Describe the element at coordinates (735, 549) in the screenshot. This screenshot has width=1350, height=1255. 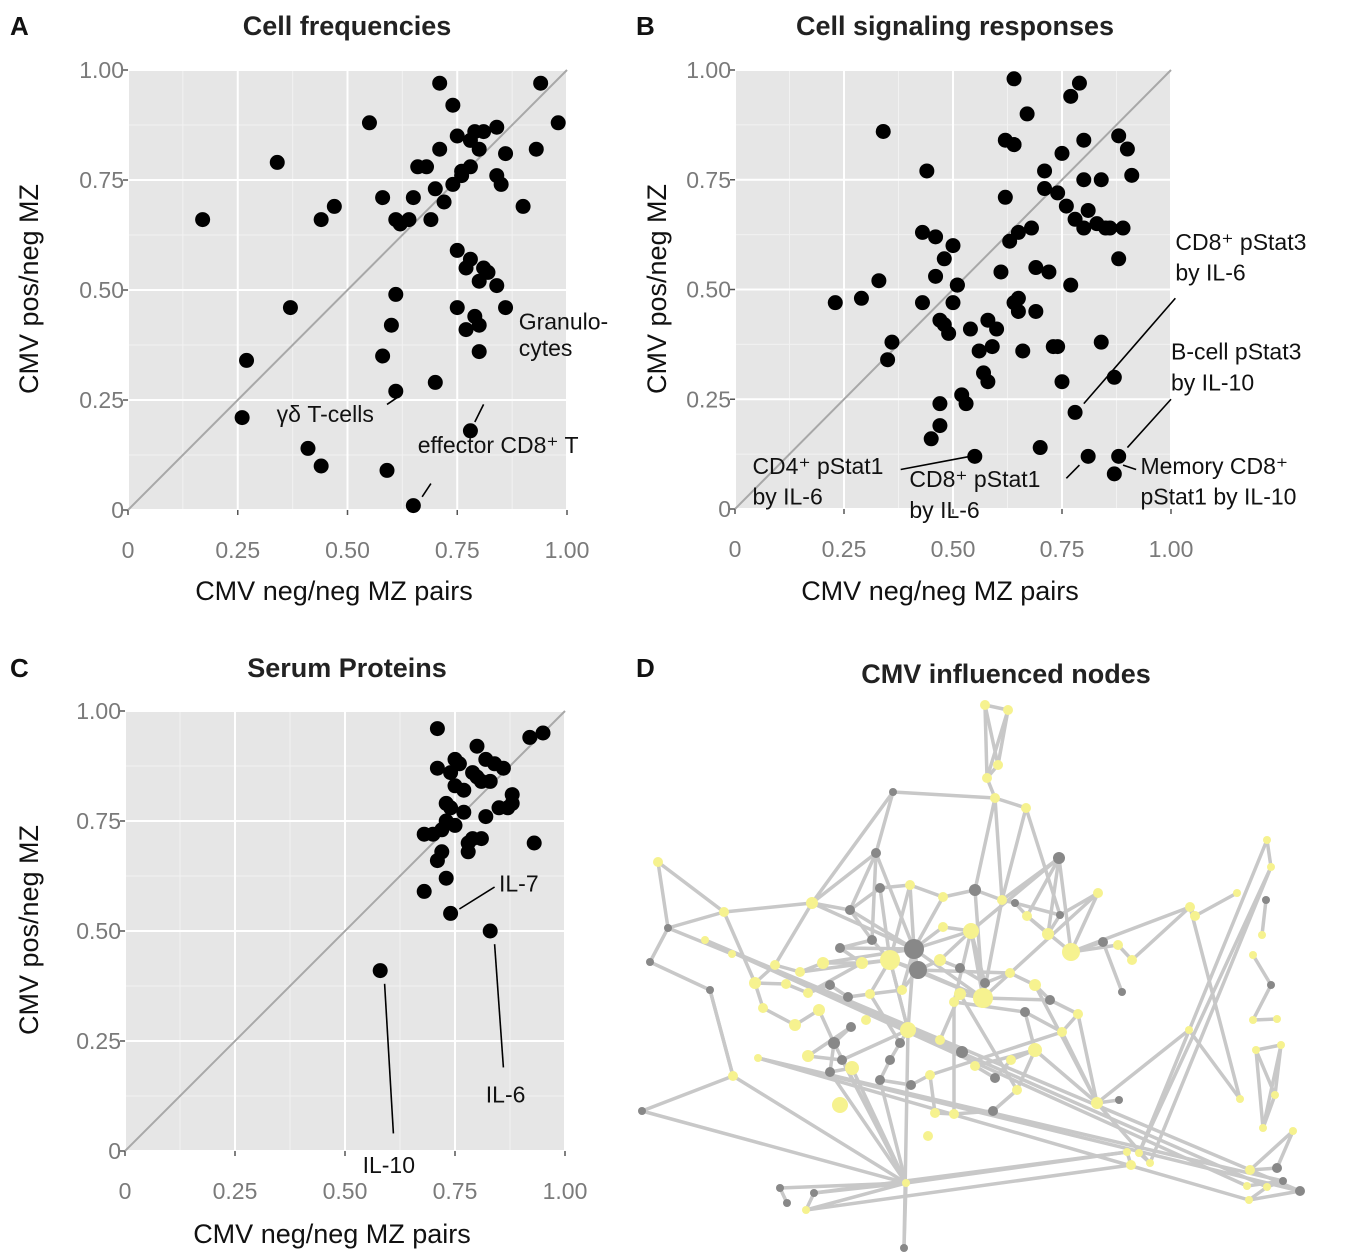
I see `panel-b-x-tick-label: 0` at that location.